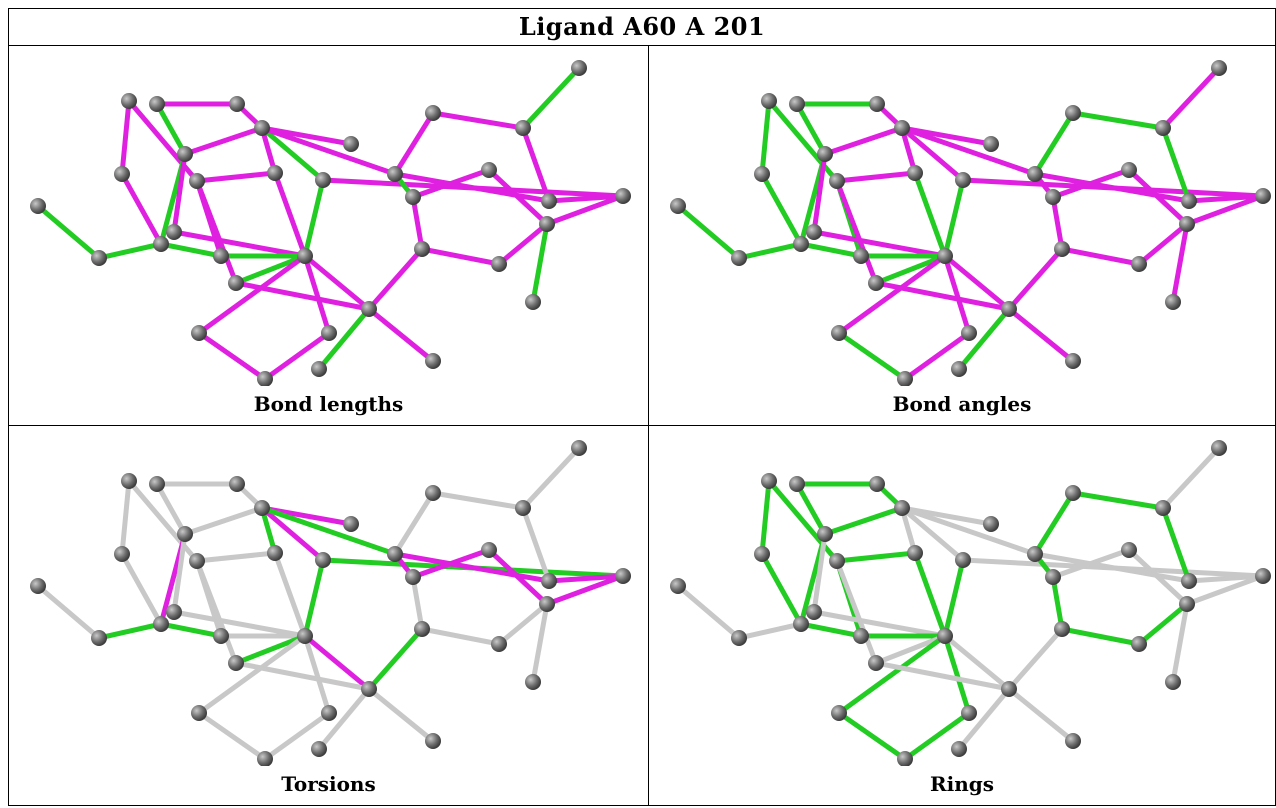  What do you see at coordinates (648, 425) in the screenshot?
I see `column-divider` at bounding box center [648, 425].